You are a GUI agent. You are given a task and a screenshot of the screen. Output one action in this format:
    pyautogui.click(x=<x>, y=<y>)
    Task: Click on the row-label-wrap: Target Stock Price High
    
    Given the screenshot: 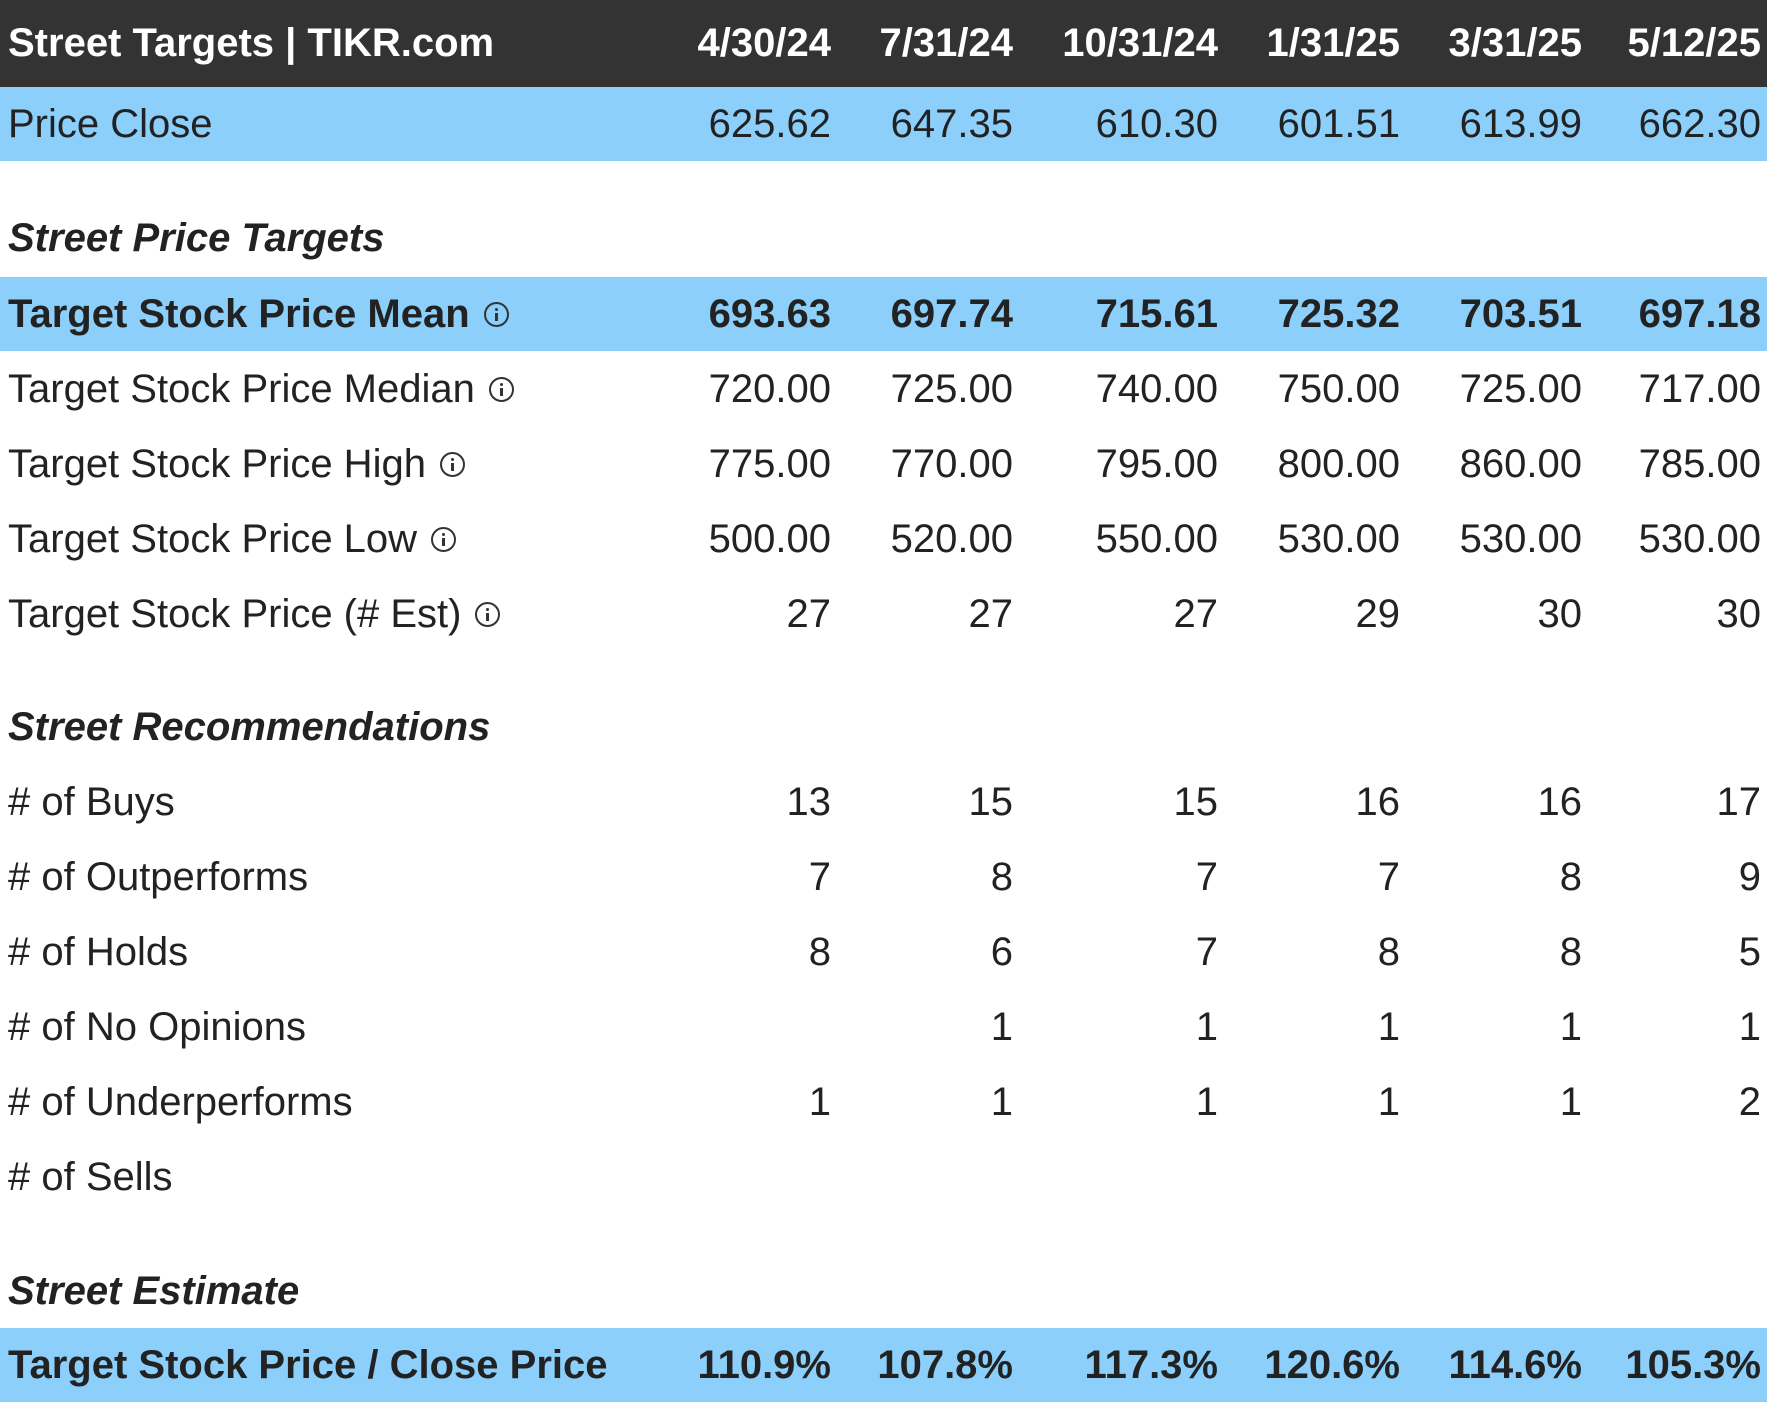 What is the action you would take?
    pyautogui.click(x=236, y=464)
    